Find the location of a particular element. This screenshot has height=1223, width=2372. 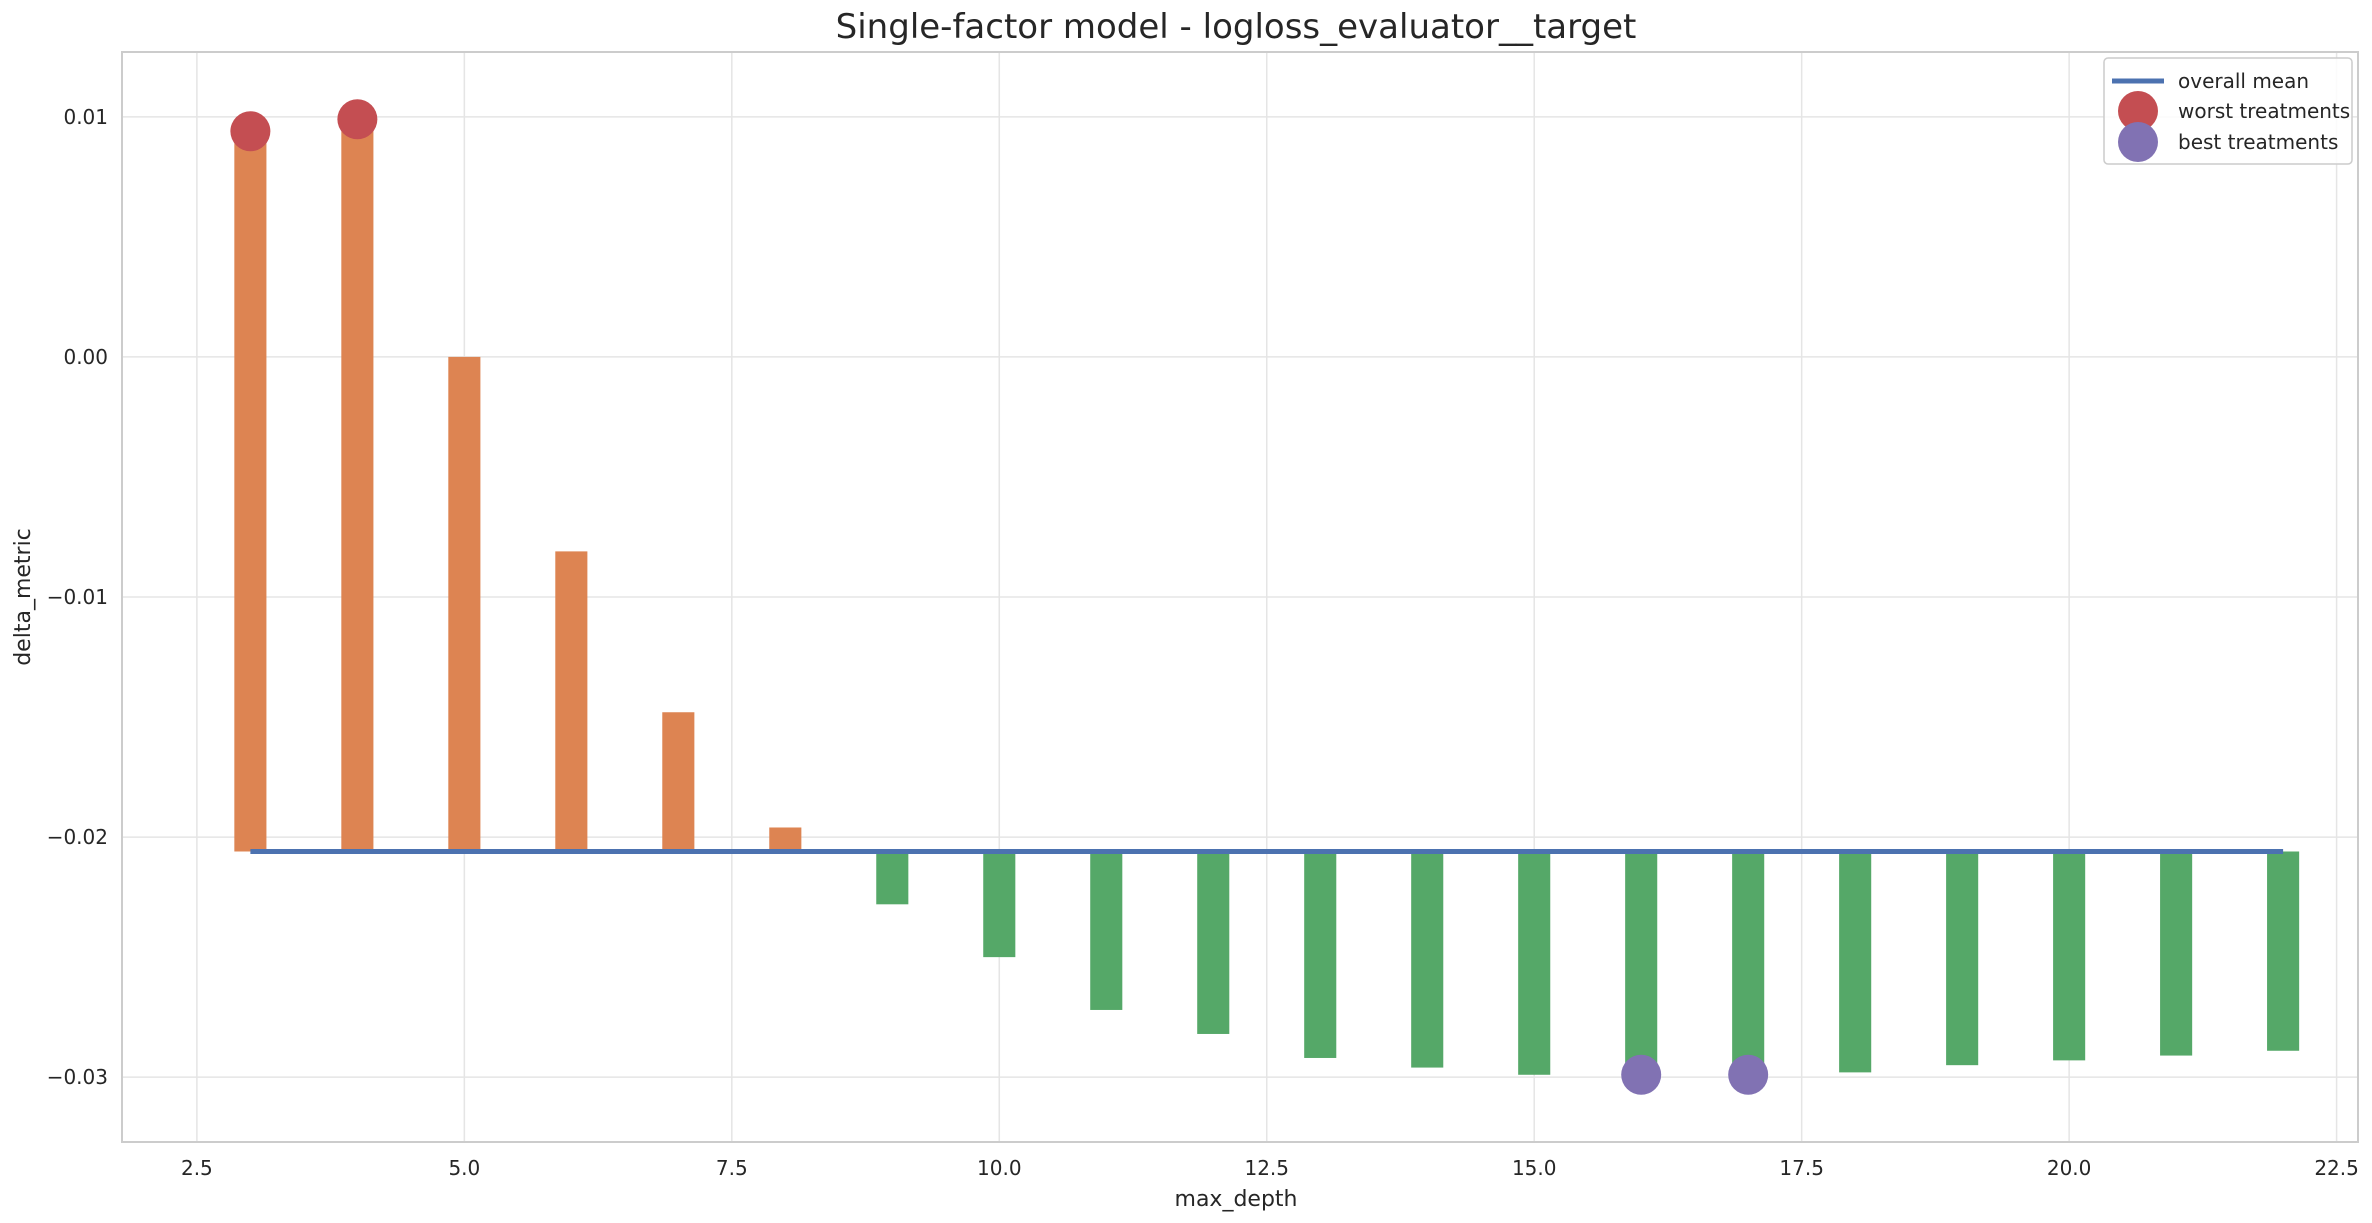

y-tick-label: −0.01 is located at coordinates (77, 597).